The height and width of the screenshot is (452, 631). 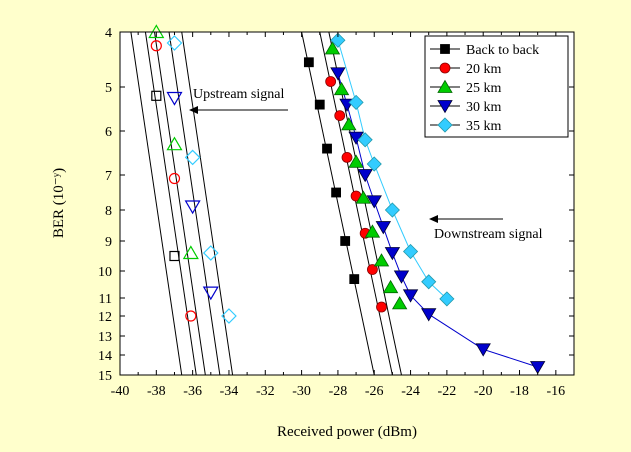 I want to click on x-tick-label: -22, so click(x=447, y=391).